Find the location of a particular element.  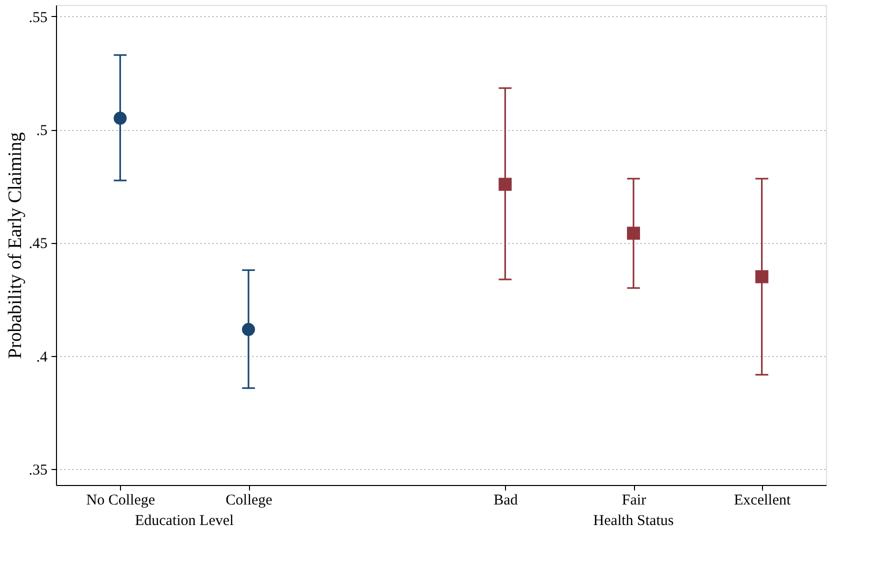

x-tick-label: No College is located at coordinates (121, 500).